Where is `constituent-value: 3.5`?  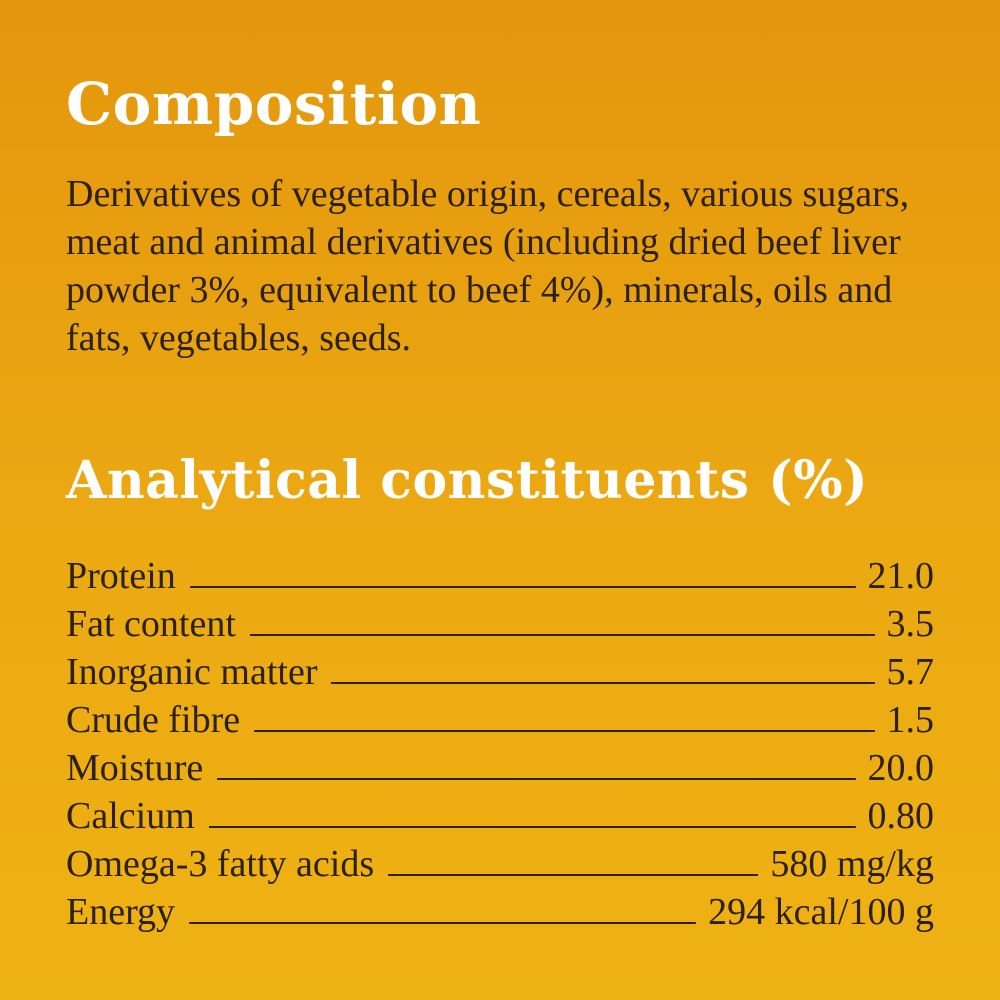 constituent-value: 3.5 is located at coordinates (910, 624).